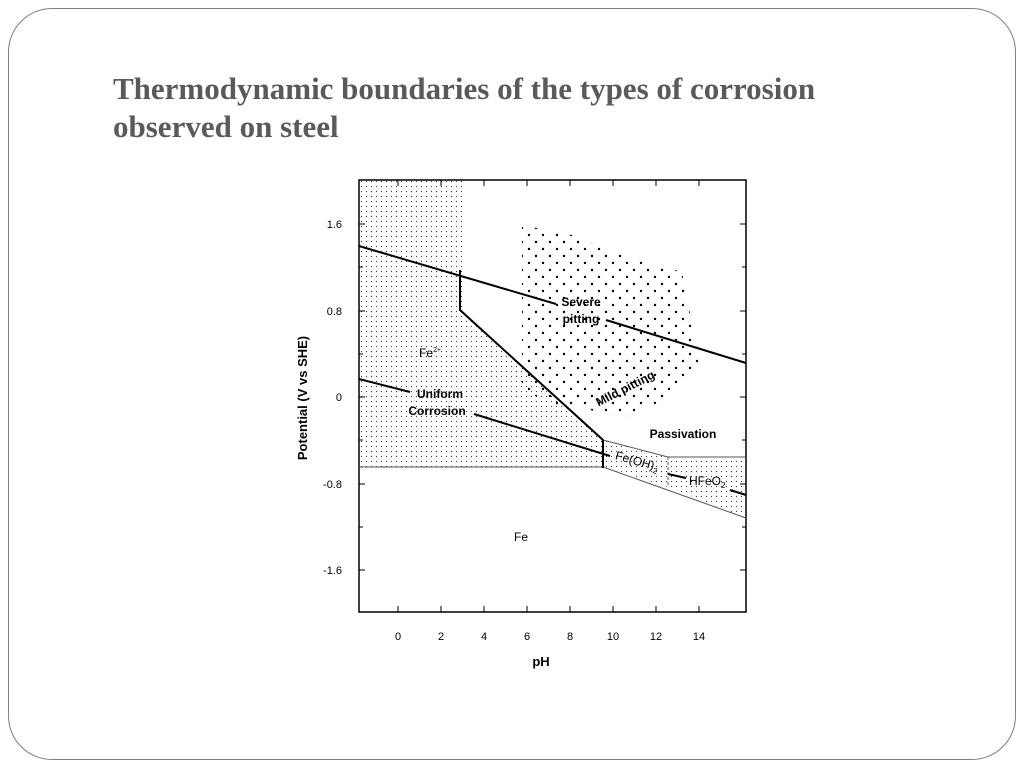  Describe the element at coordinates (570, 637) in the screenshot. I see `x-tick-label: 8` at that location.